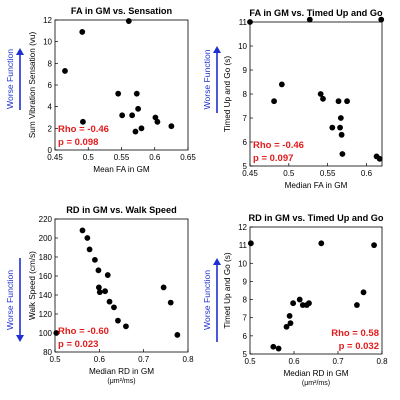  I want to click on chart-title: FA in GM vs. Timed Up and Go, so click(316, 13).